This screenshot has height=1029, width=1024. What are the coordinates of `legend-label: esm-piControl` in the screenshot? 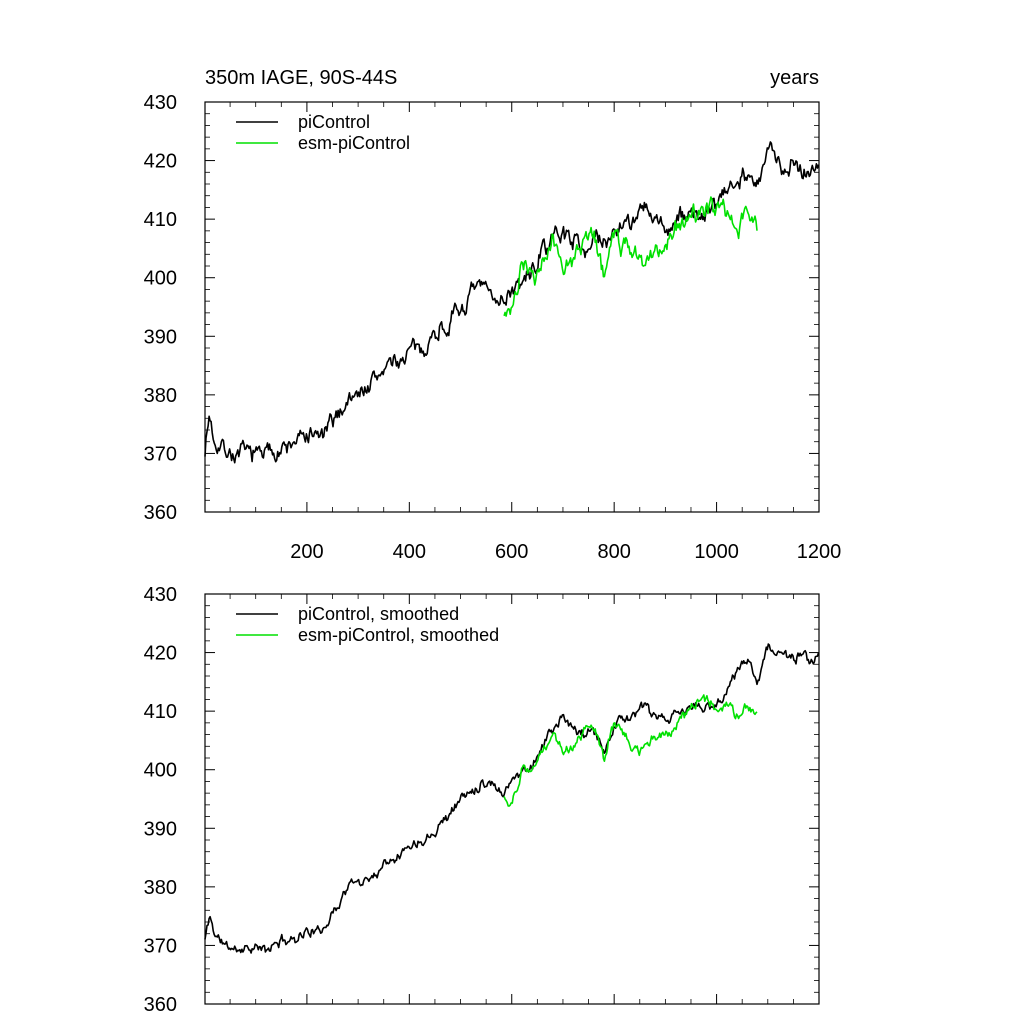 It's located at (354, 143).